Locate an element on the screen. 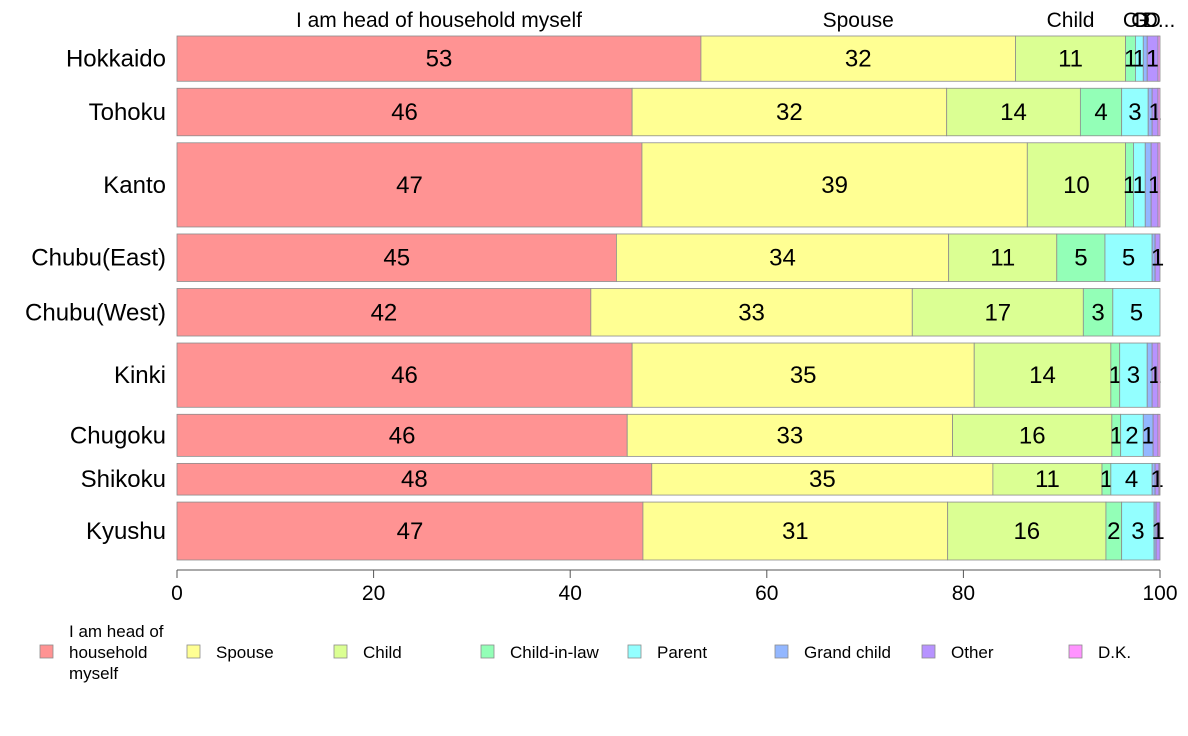 The height and width of the screenshot is (736, 1188). data-label-kanto-child-in-law: 1 is located at coordinates (1129, 185).